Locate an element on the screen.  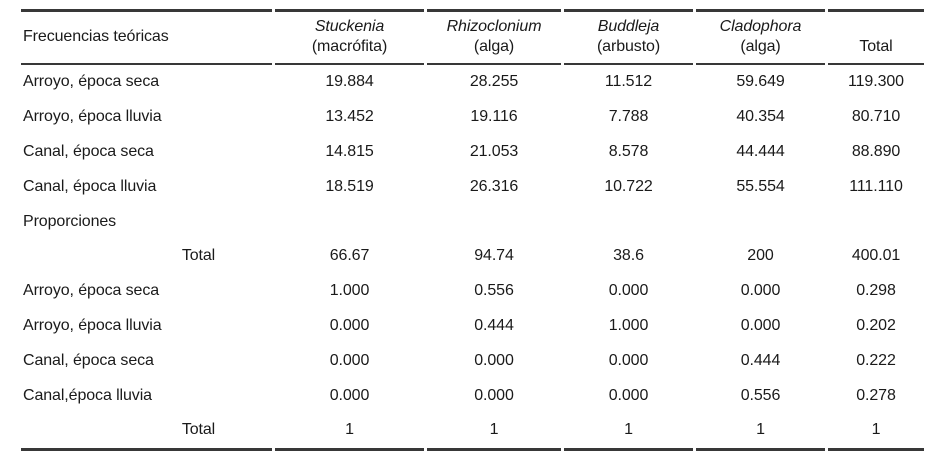
header-cell-stuckenia: Stuckenia (macrófita) is located at coordinates (349, 37).